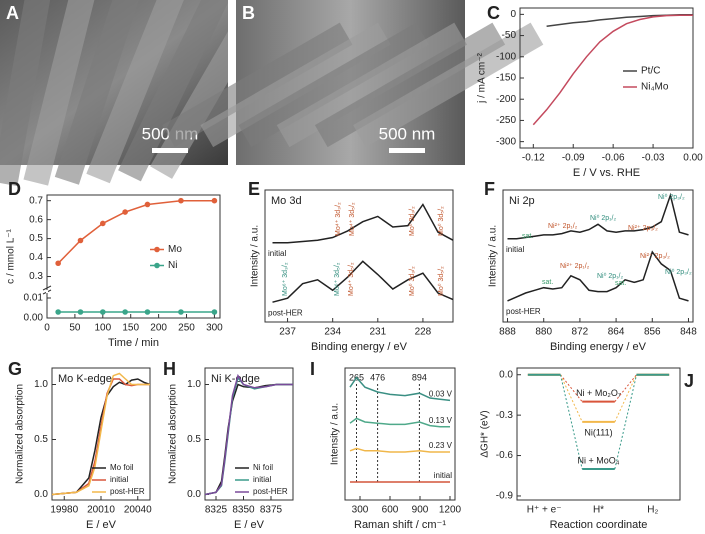 This screenshot has width=705, height=534. I want to click on x-tick-label: -0.06, so click(613, 158).